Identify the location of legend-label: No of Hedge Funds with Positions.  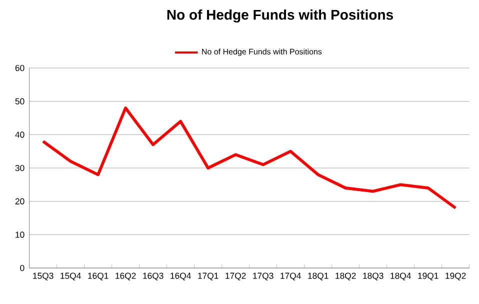
(262, 52).